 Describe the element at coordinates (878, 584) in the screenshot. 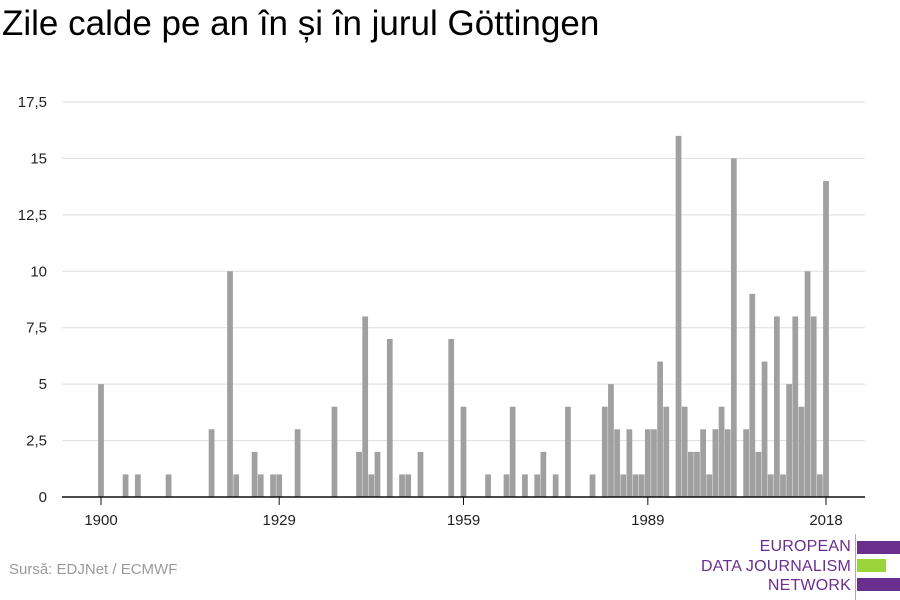

I see `logo-bar-bottom` at that location.